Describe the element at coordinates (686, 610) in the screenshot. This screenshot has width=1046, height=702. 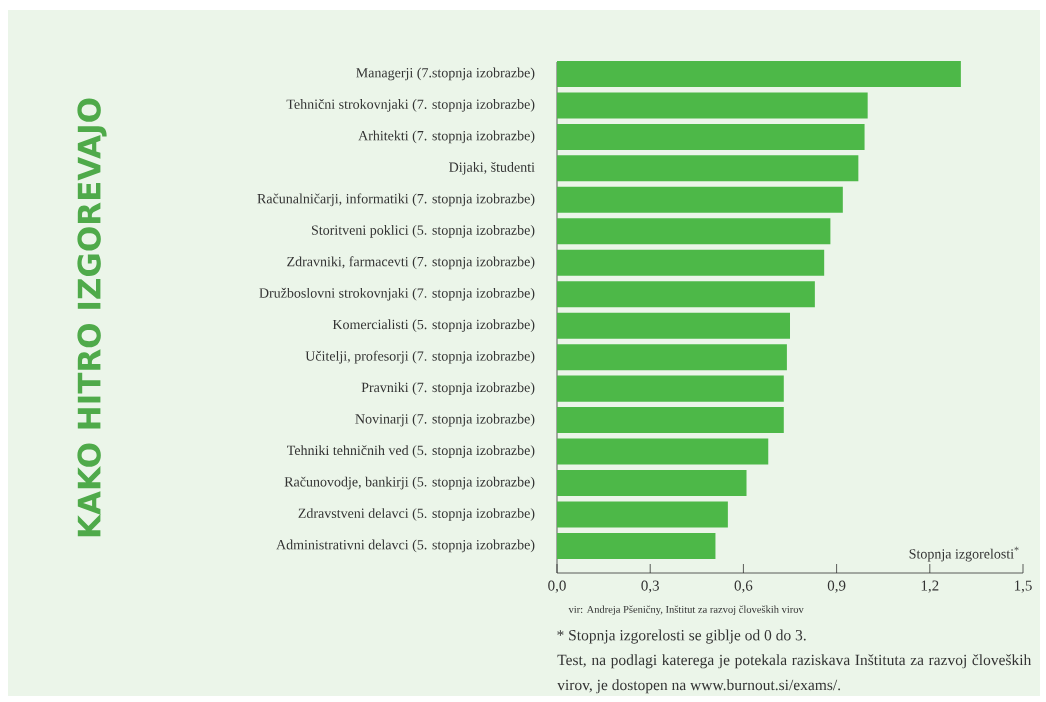
I see `text: vir: Andreja Pšeničny, Inštitut za razvoj človeških virov` at that location.